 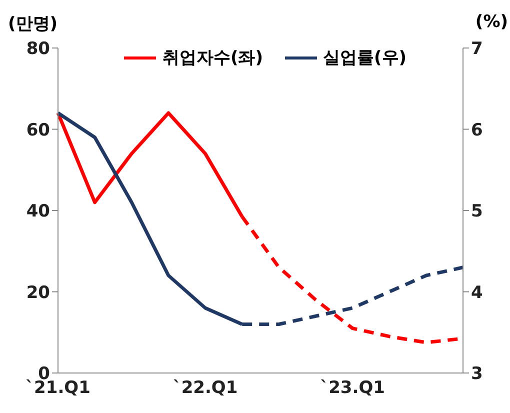 What do you see at coordinates (477, 49) in the screenshot?
I see `y2-tick-label: 7` at bounding box center [477, 49].